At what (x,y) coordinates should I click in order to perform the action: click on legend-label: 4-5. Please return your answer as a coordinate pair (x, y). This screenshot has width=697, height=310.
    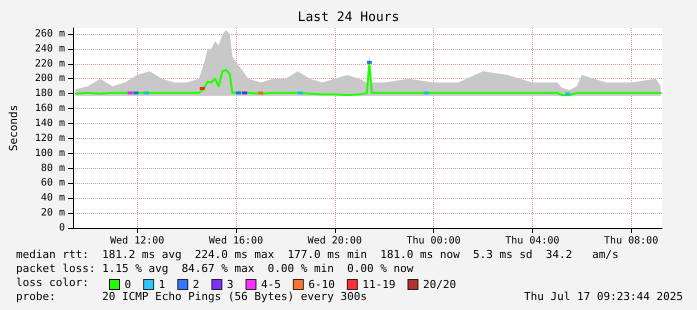
    Looking at the image, I should click on (270, 284).